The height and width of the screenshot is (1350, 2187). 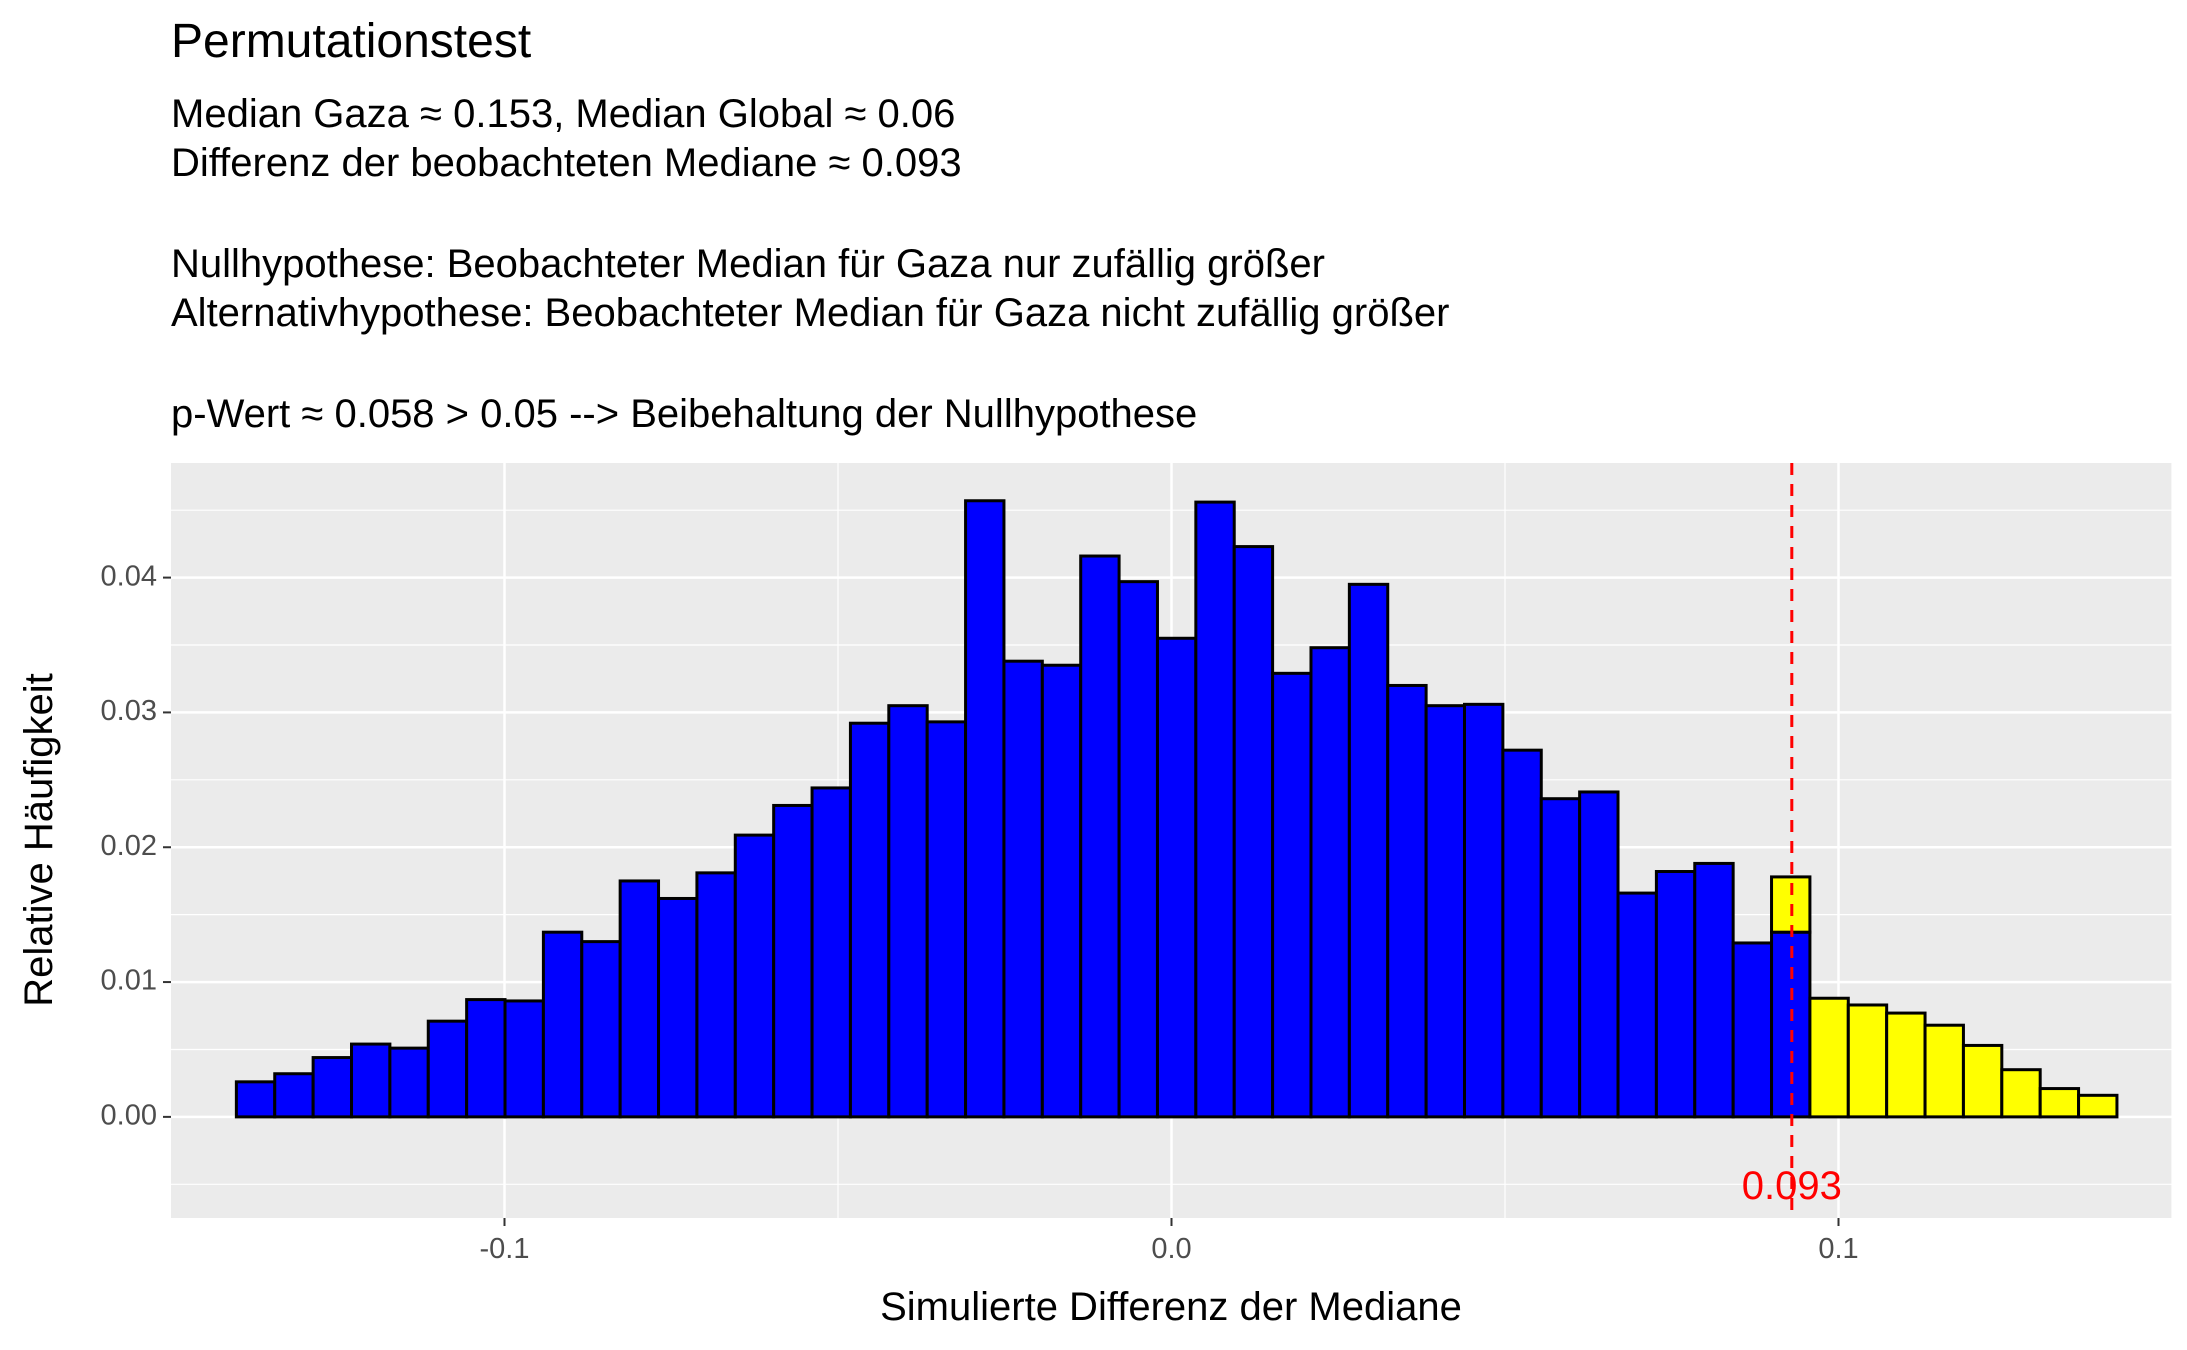 What do you see at coordinates (129, 711) in the screenshot?
I see `y-tick-label: 0.03` at bounding box center [129, 711].